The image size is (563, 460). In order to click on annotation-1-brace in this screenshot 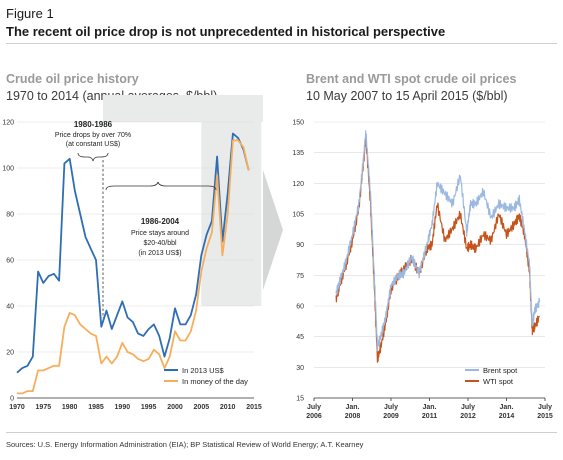, I will do `click(93, 157)`.